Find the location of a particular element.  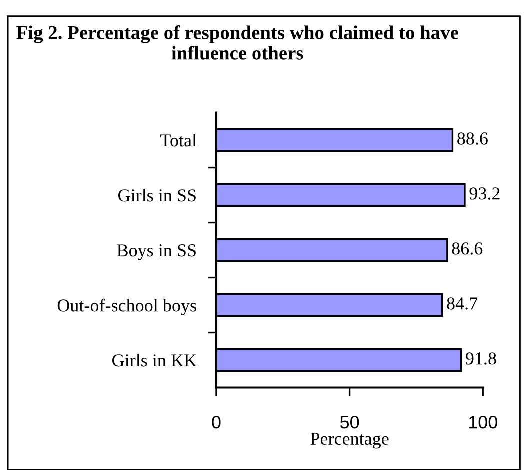

data-label: 91.8 is located at coordinates (481, 358).